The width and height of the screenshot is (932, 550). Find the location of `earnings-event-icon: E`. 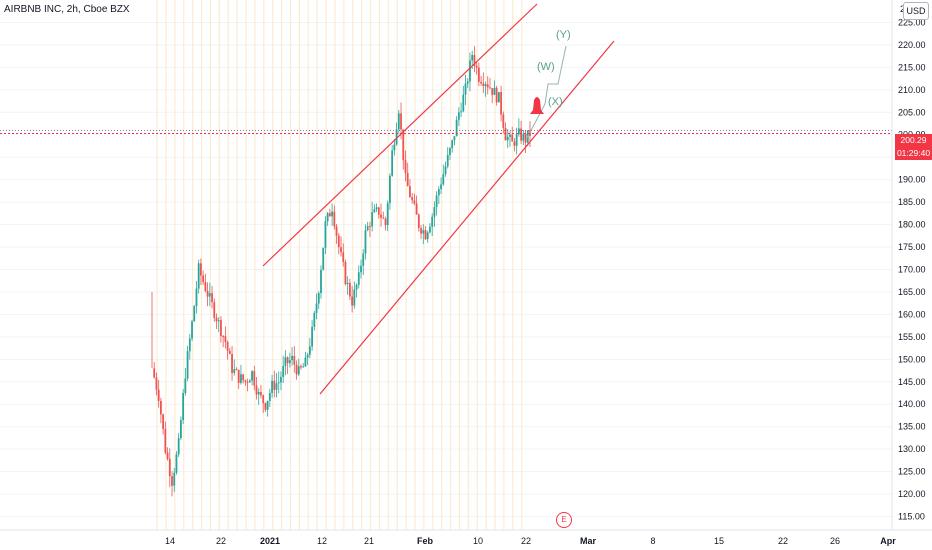

earnings-event-icon: E is located at coordinates (564, 520).